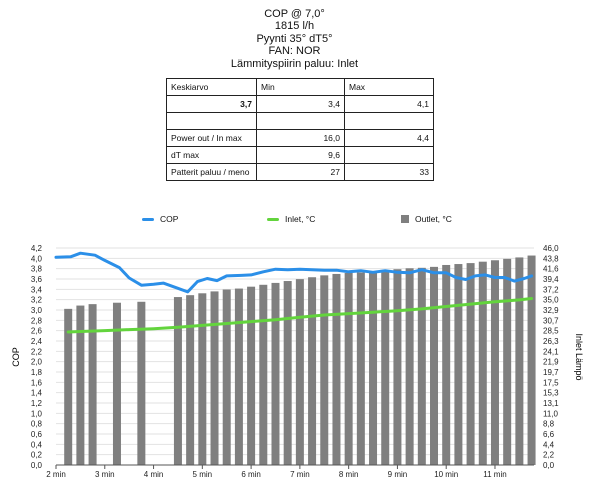 Image resolution: width=589 pixels, height=491 pixels. Describe the element at coordinates (203, 474) in the screenshot. I see `x-tick-label: 5 min` at that location.